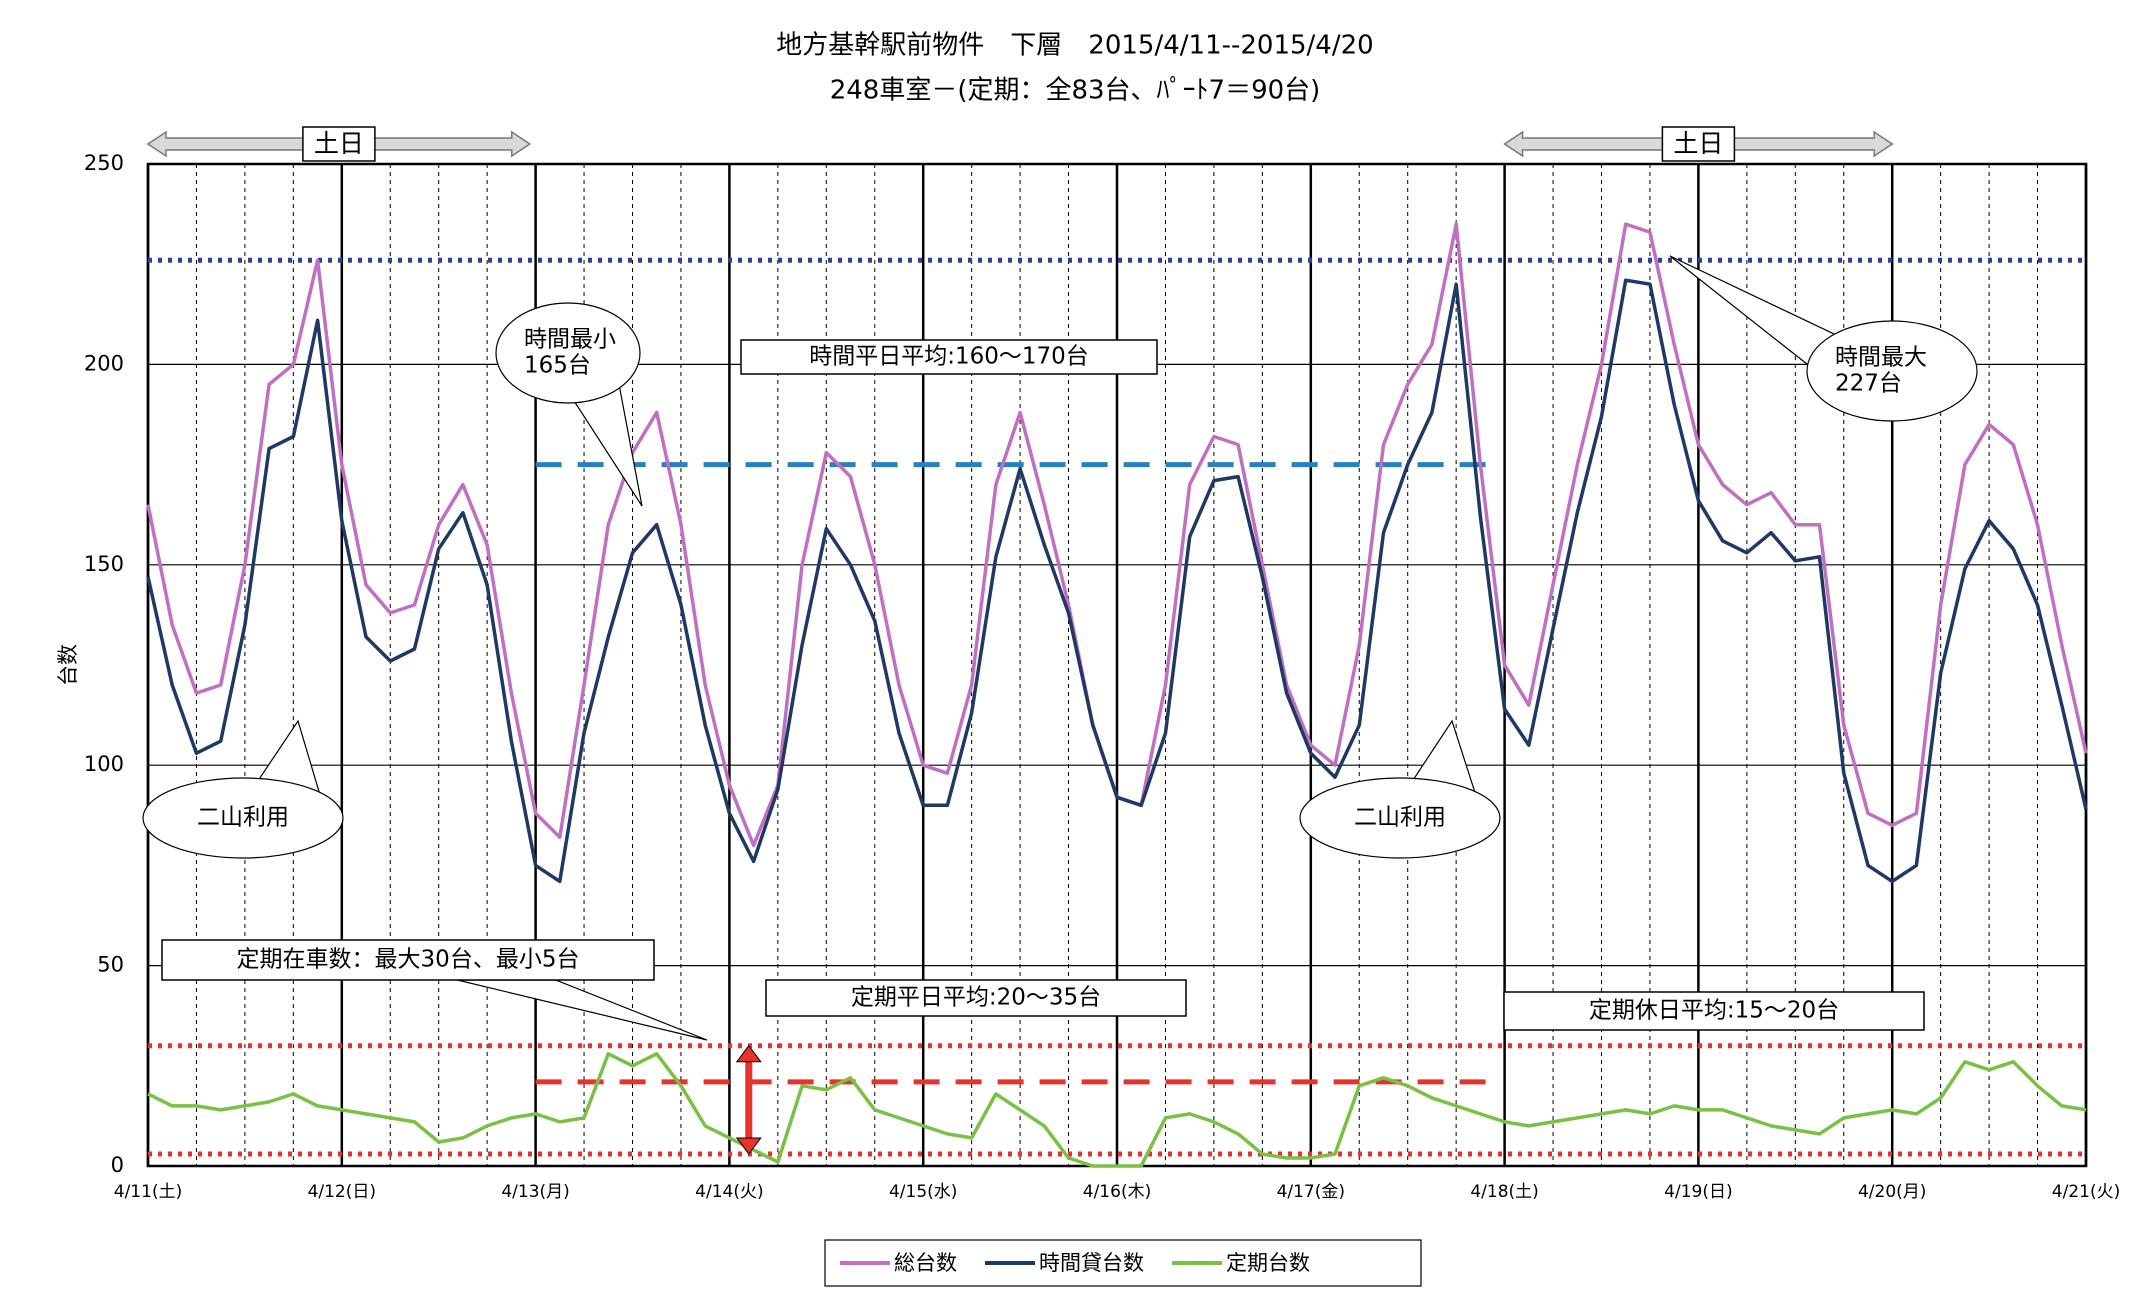 Image resolution: width=2149 pixels, height=1304 pixels. Describe the element at coordinates (1075, 91) in the screenshot. I see `chart-subtitle: 248車室－(定期：全83台、ﾊﾟｰﾄ7＝90台)` at that location.